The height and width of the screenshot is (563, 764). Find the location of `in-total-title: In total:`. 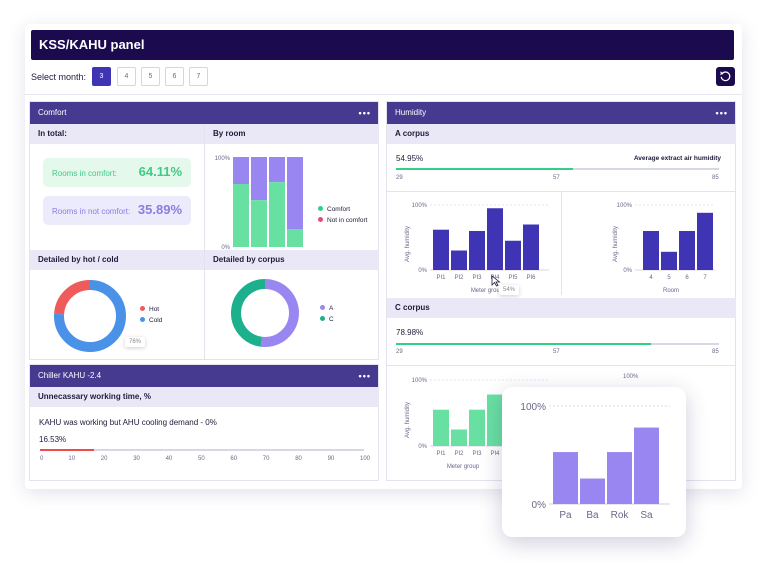

in-total-title: In total: is located at coordinates (117, 134).